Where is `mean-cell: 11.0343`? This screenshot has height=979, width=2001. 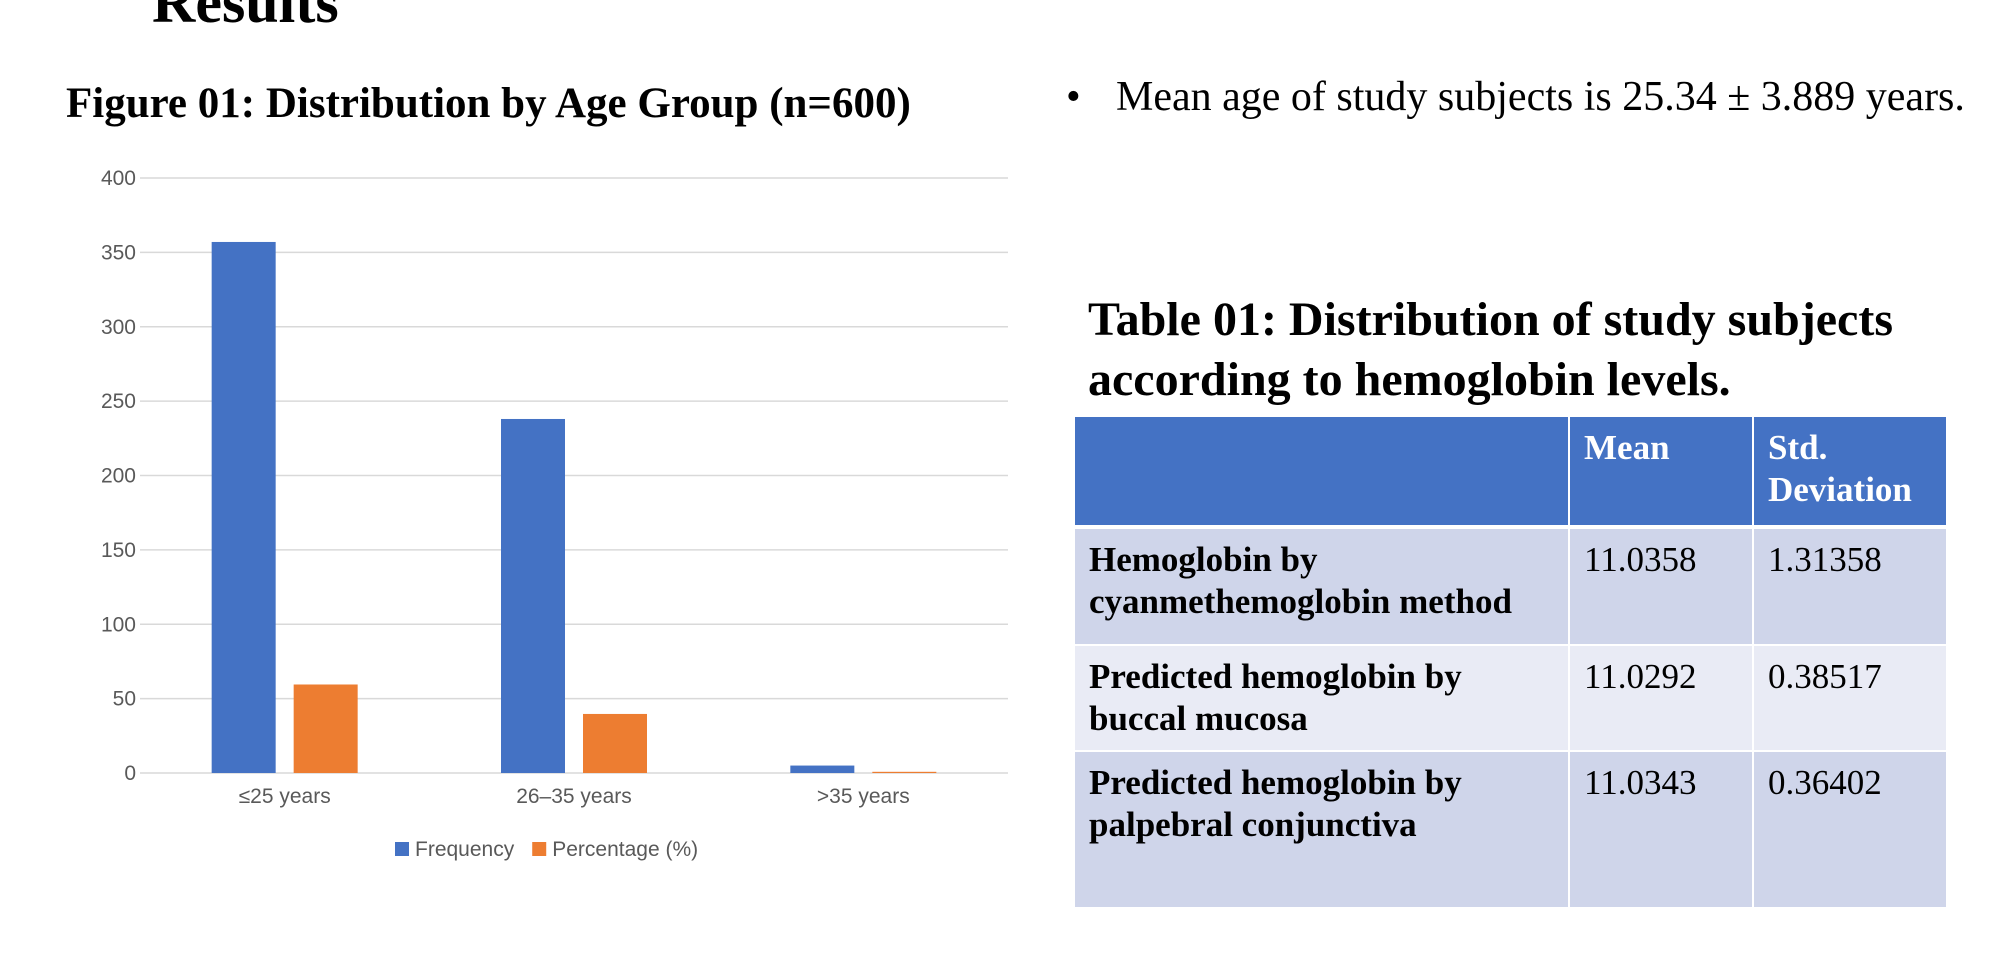 mean-cell: 11.0343 is located at coordinates (1660, 829).